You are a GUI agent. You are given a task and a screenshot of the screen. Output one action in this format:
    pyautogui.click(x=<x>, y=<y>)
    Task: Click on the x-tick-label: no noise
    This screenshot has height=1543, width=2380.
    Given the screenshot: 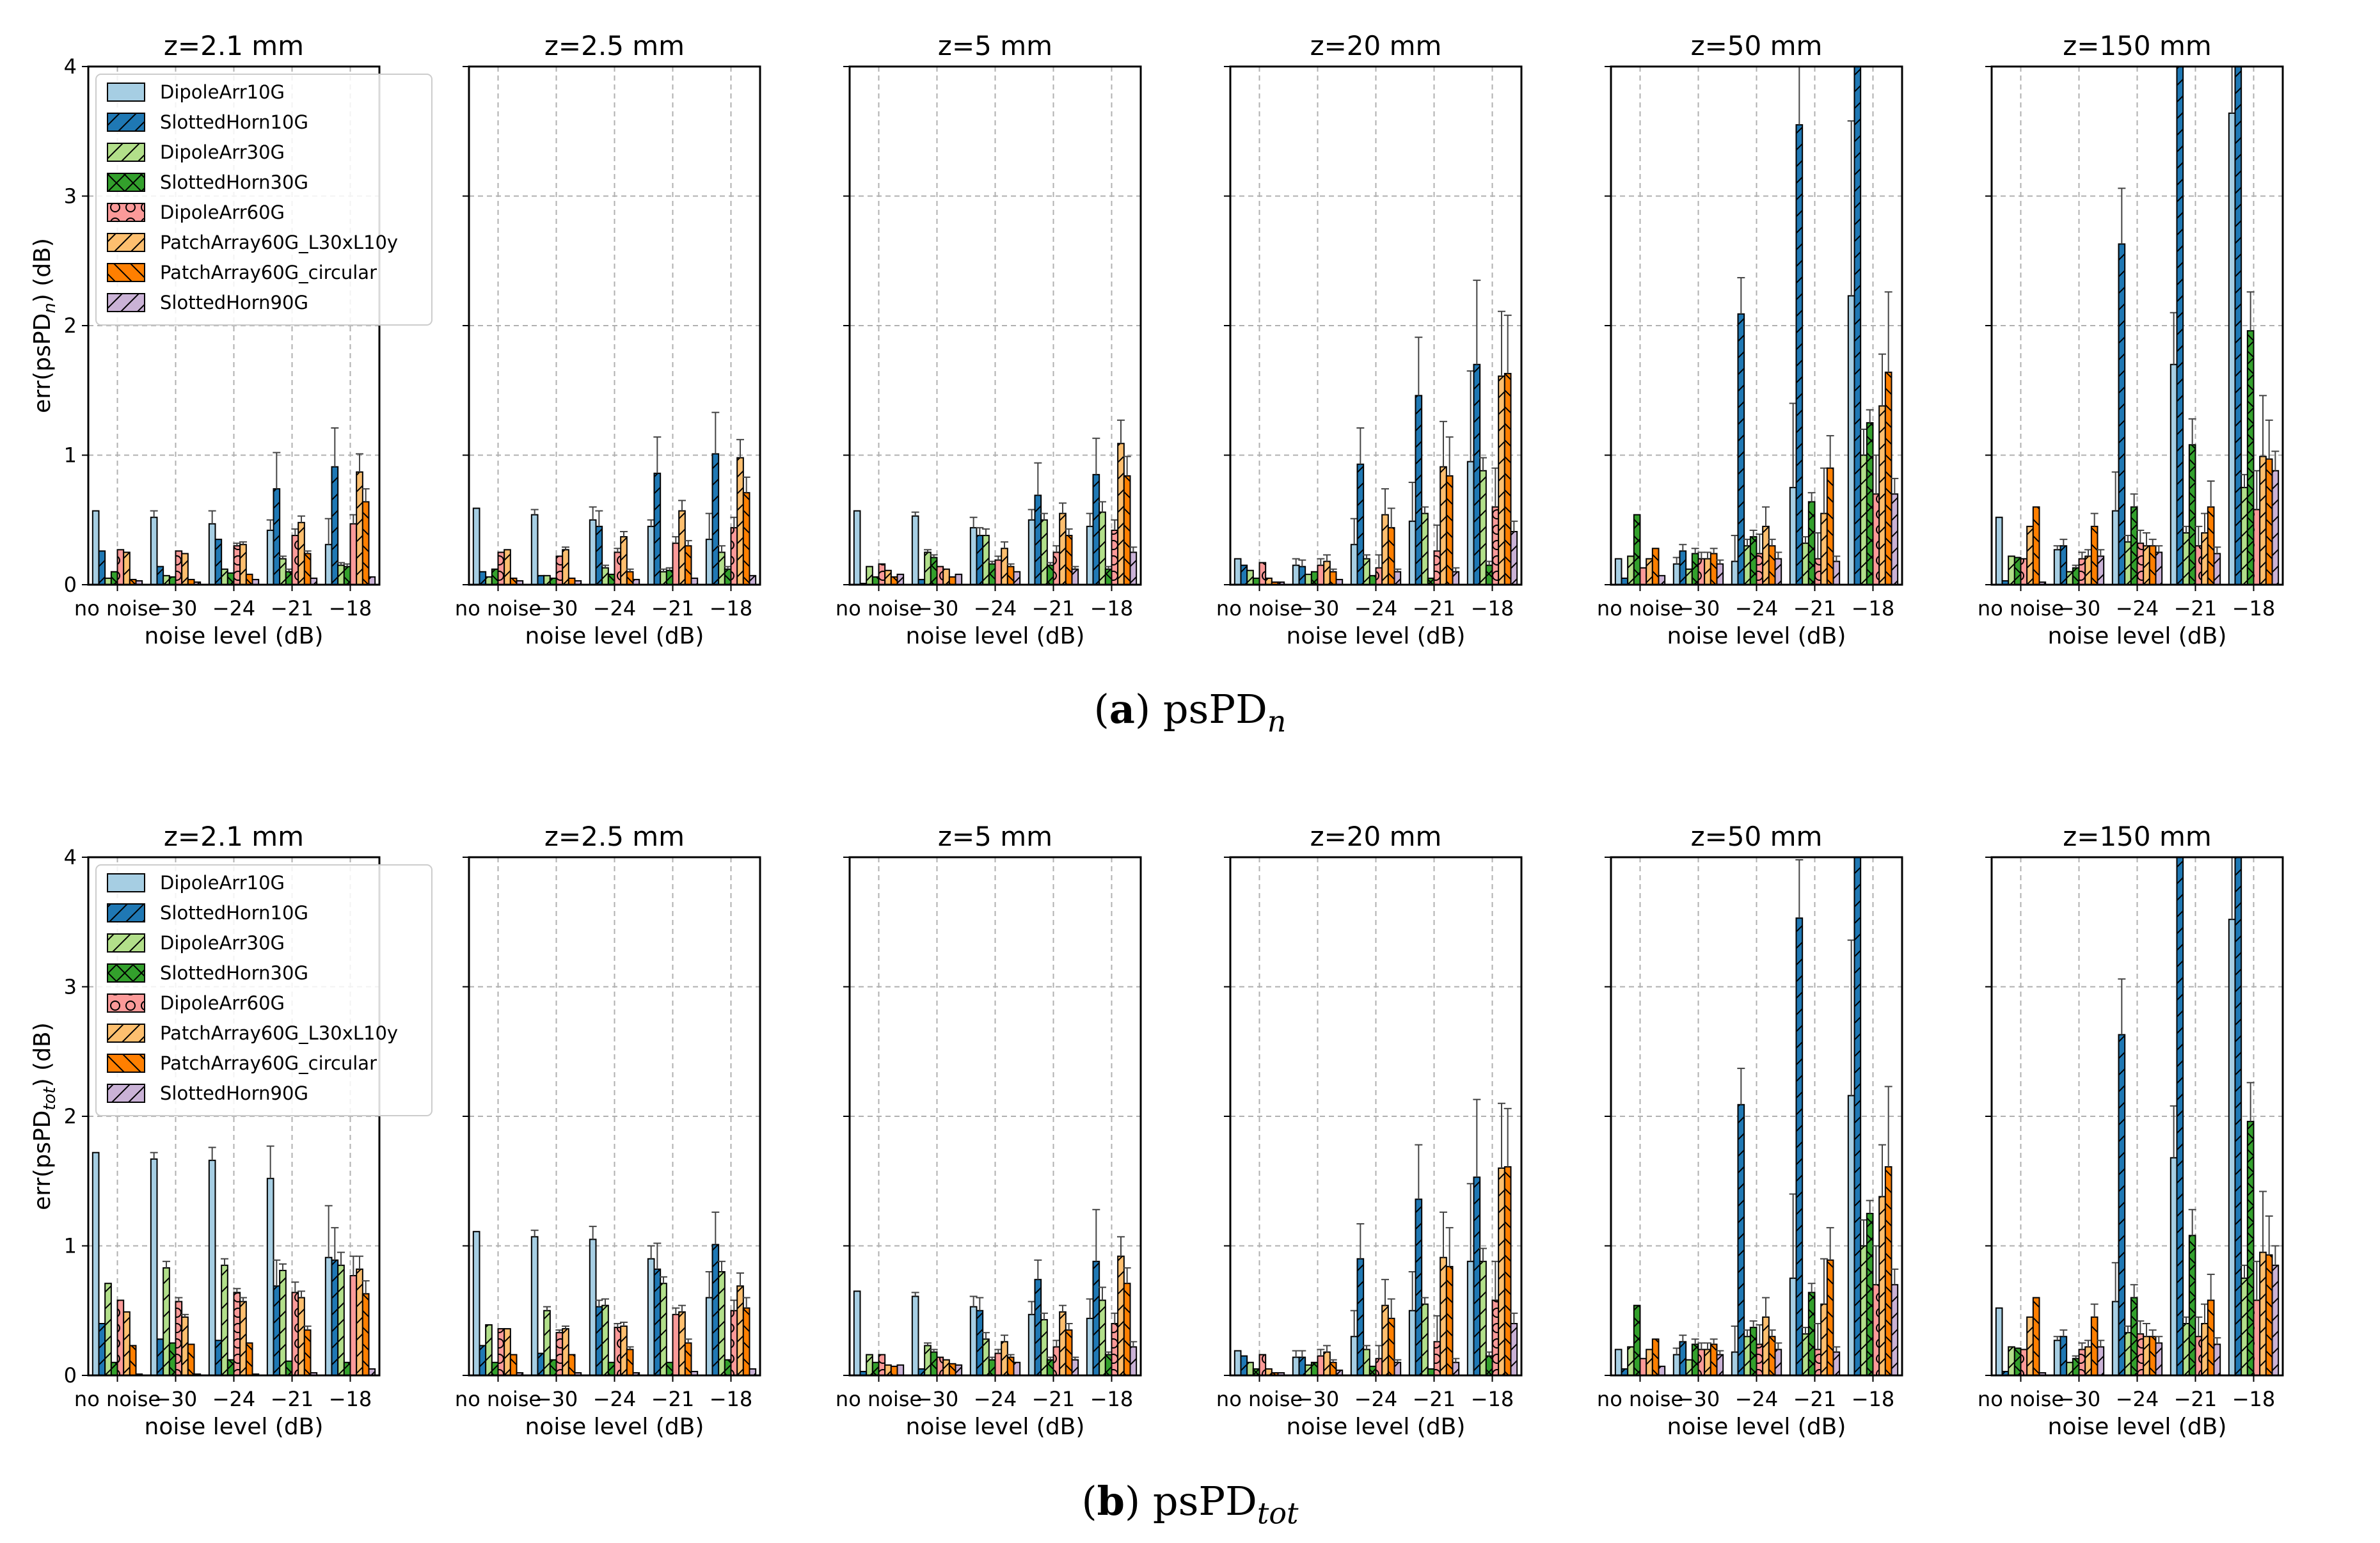 What is the action you would take?
    pyautogui.click(x=1259, y=608)
    